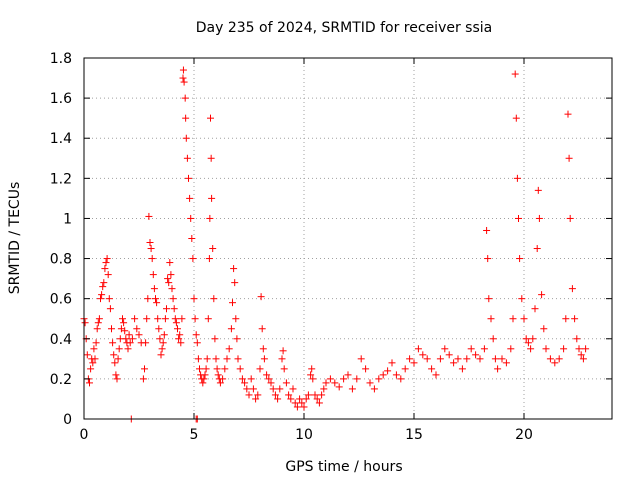 Image resolution: width=640 pixels, height=480 pixels. I want to click on x-tick-label: 0, so click(84, 435).